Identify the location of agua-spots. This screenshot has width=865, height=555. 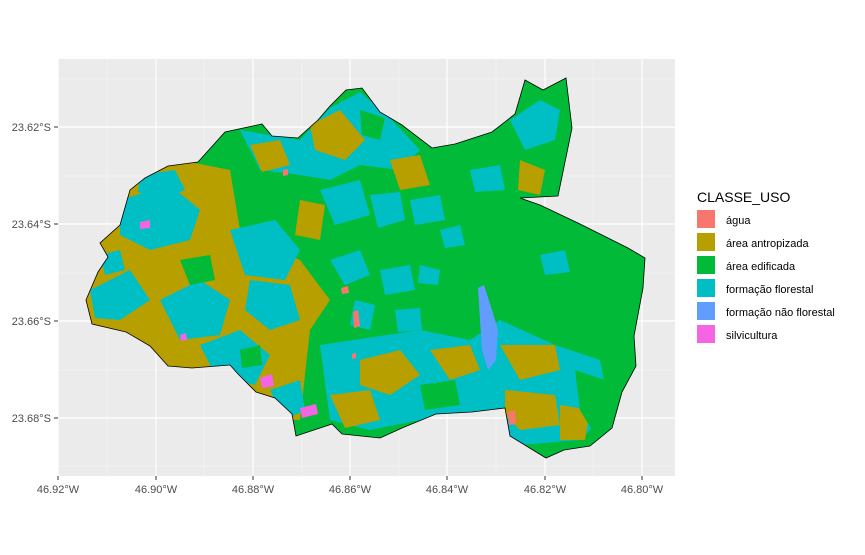
(399, 297).